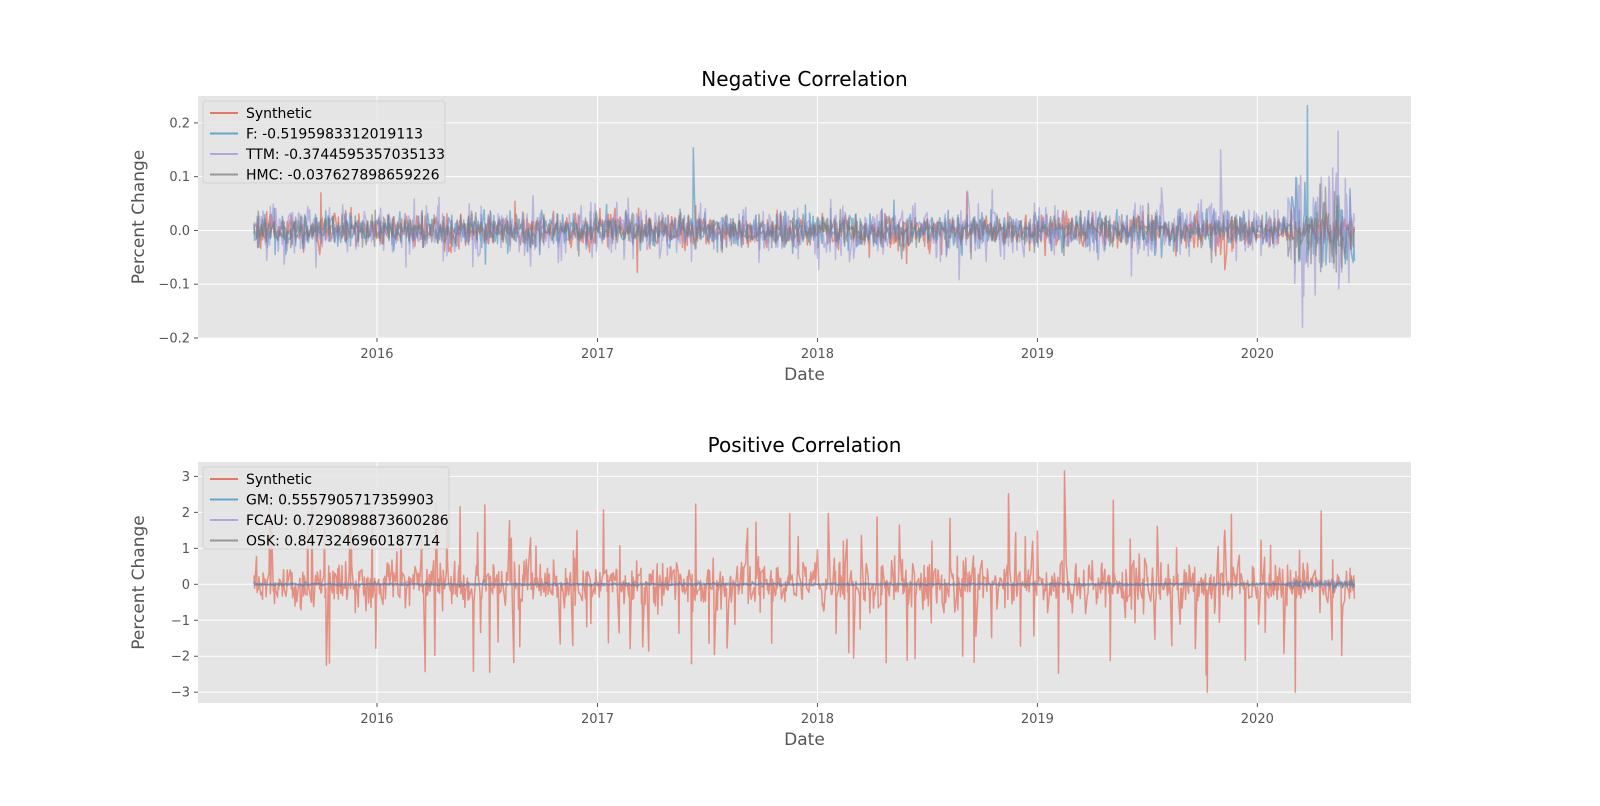  I want to click on legend-entry: FCAU: 0.7290898873600286, so click(347, 521).